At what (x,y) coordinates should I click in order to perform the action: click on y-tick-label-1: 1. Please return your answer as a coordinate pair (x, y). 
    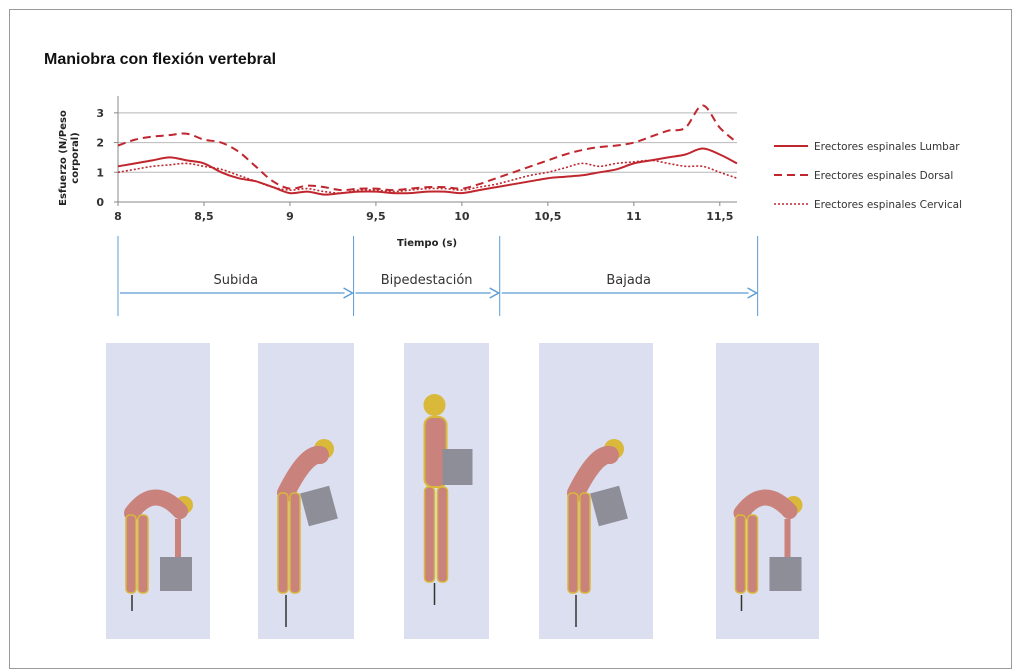
    Looking at the image, I should click on (100, 172).